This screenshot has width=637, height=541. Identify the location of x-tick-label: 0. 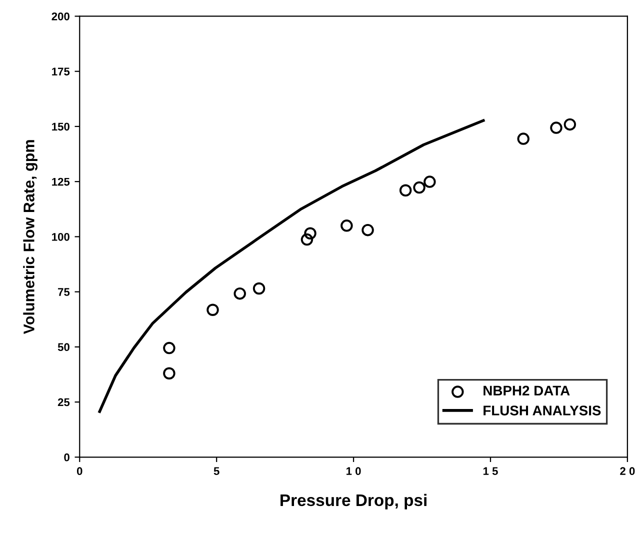
(79, 471).